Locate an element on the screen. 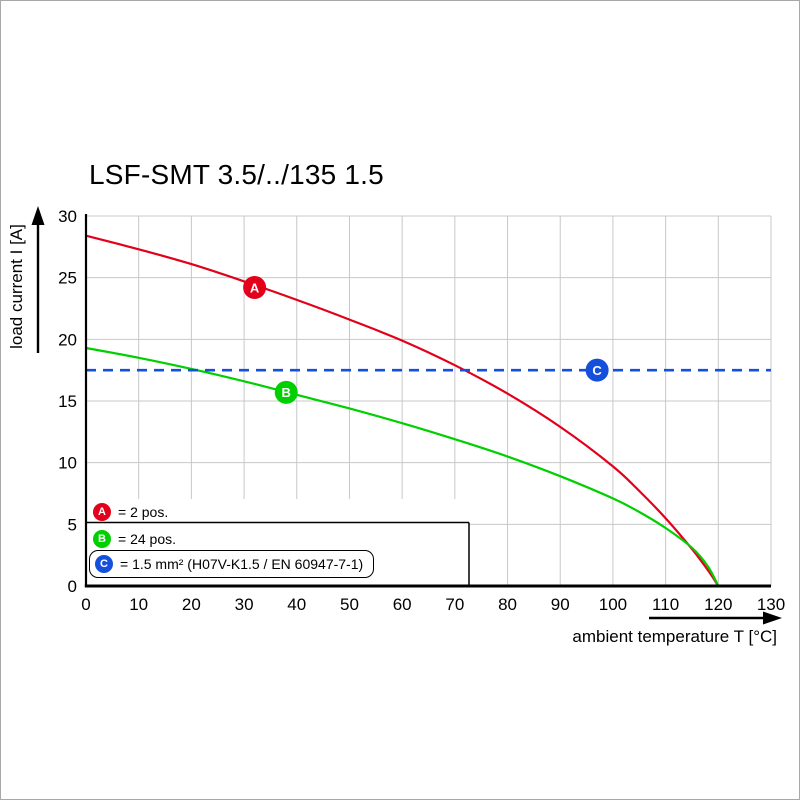 This screenshot has width=800, height=800. x-tick-label: 10 is located at coordinates (138, 604).